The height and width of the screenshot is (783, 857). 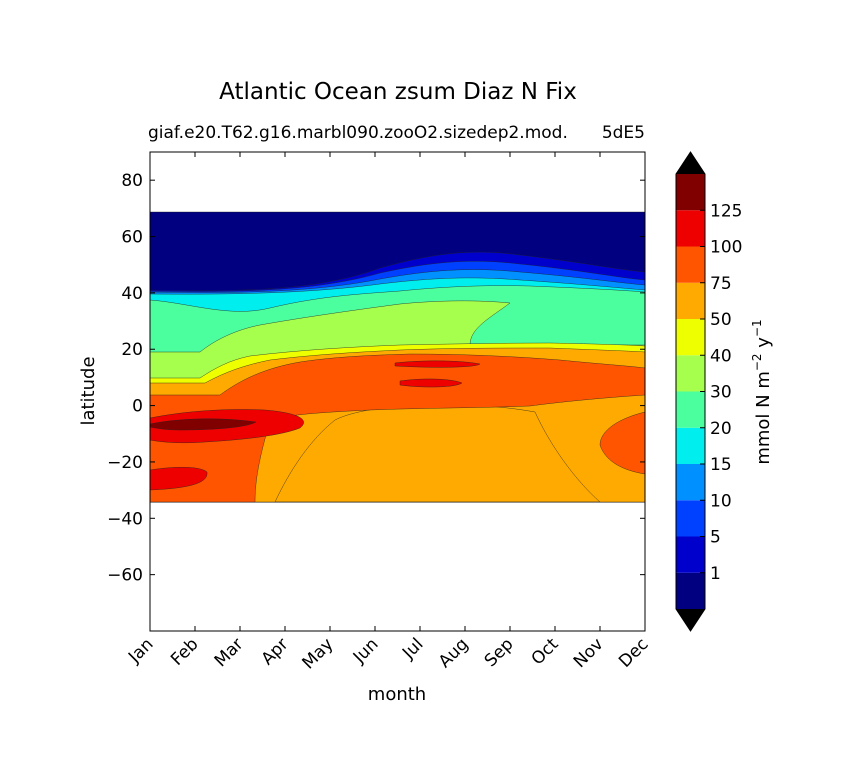 I want to click on colorbar-outline, so click(x=690, y=391).